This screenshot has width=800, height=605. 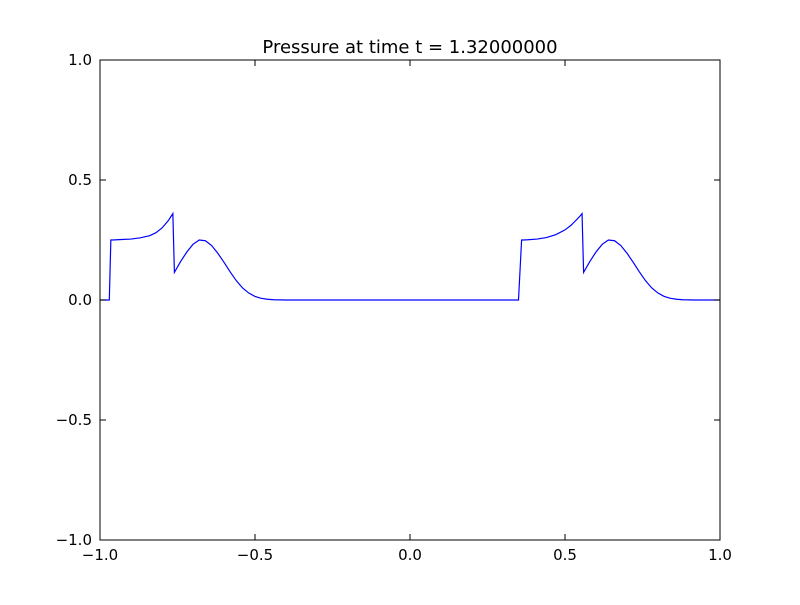 I want to click on x-tick-label: 1.0, so click(x=720, y=555).